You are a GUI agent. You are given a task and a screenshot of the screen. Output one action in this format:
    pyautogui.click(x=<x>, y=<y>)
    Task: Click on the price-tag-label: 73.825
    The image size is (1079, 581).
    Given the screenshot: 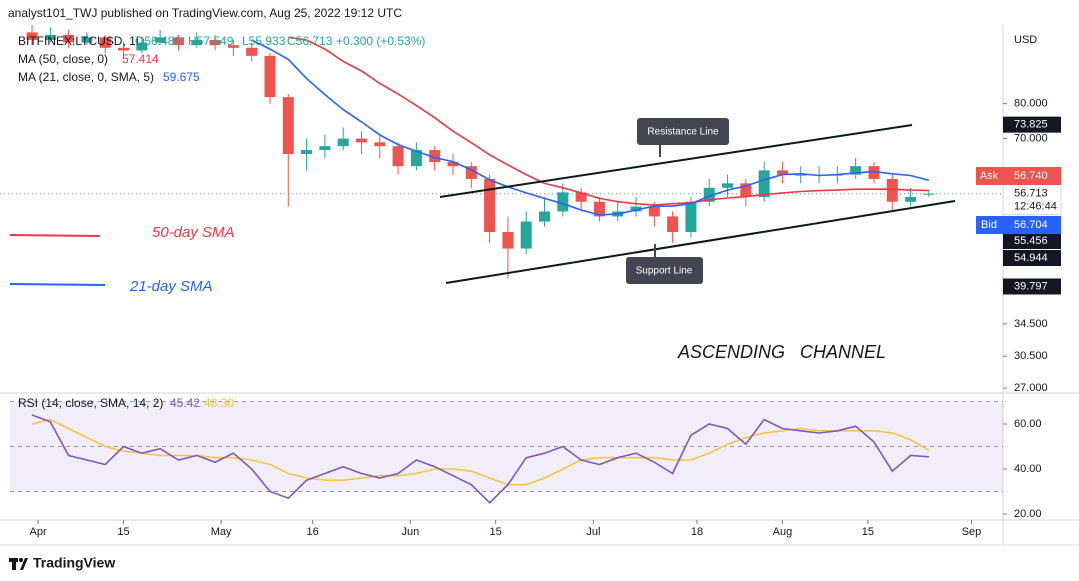 What is the action you would take?
    pyautogui.click(x=1031, y=125)
    